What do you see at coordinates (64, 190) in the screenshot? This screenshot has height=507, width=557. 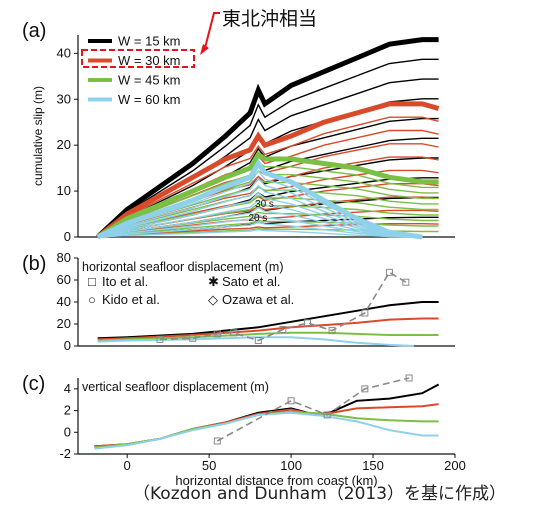 I see `y-tick-label: 10` at bounding box center [64, 190].